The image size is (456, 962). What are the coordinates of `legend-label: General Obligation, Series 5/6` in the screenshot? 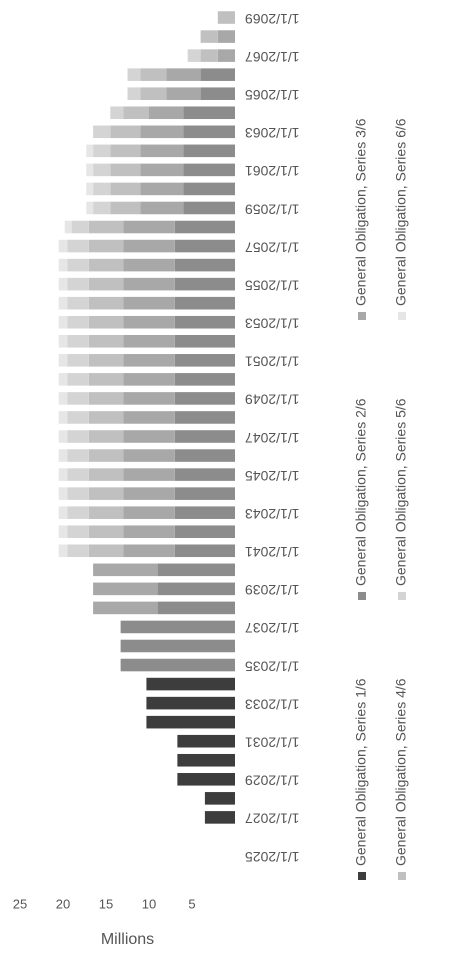 It's located at (401, 492).